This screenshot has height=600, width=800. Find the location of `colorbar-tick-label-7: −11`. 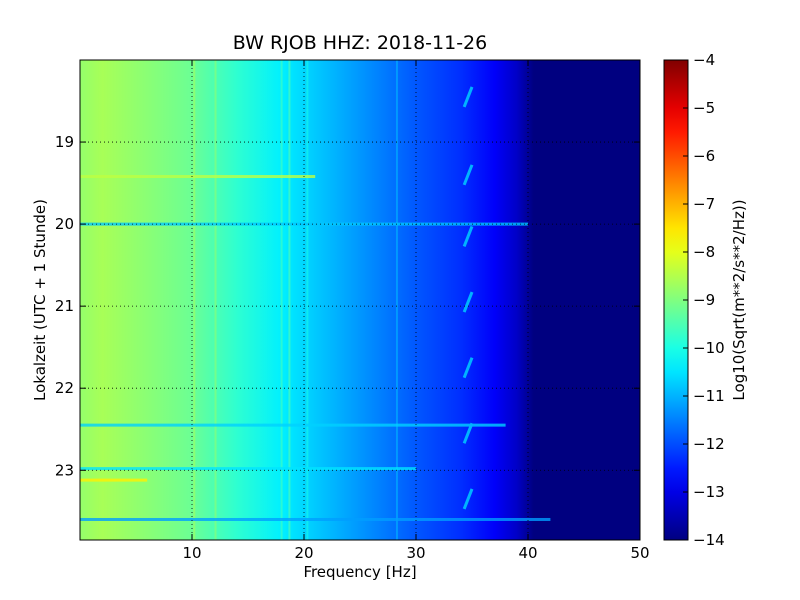

colorbar-tick-label-7: −11 is located at coordinates (709, 396).